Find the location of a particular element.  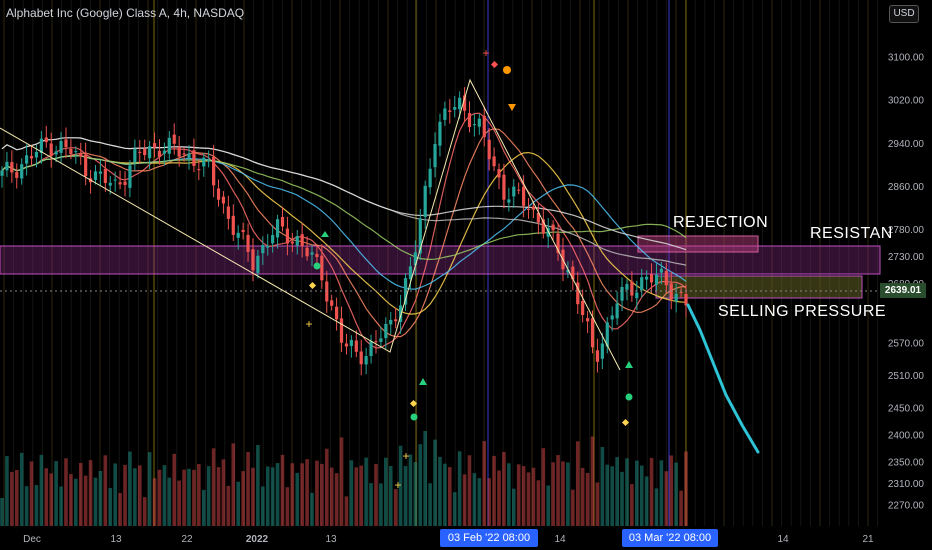

marker-diamond is located at coordinates (413, 403).